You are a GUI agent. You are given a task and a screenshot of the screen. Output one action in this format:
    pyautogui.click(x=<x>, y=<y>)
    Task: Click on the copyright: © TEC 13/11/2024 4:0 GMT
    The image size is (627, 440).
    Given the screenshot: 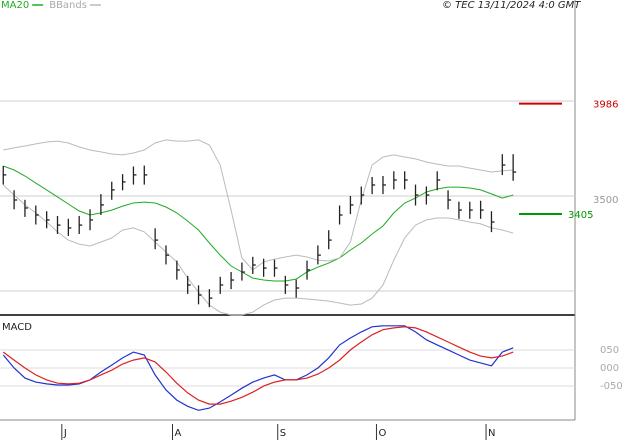 What is the action you would take?
    pyautogui.click(x=511, y=5)
    